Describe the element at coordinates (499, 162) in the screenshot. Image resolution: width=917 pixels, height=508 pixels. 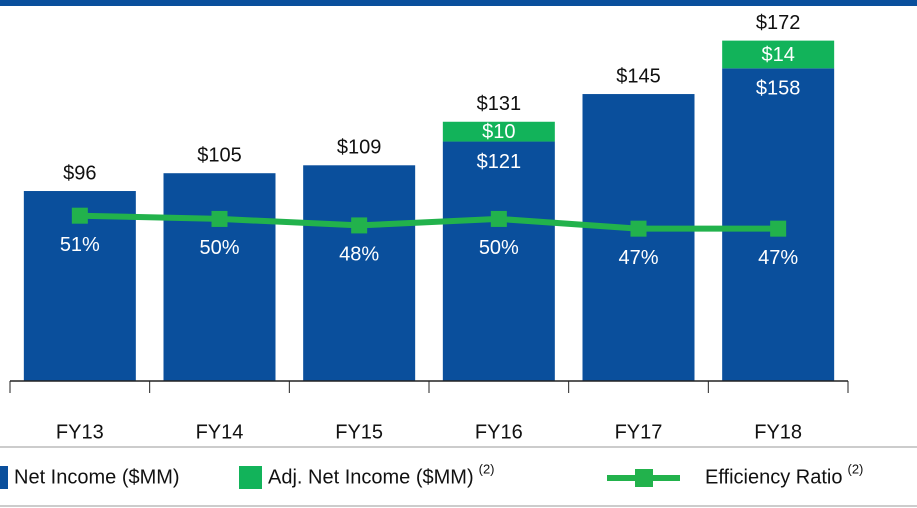
I see `bar-value-label: $121` at that location.